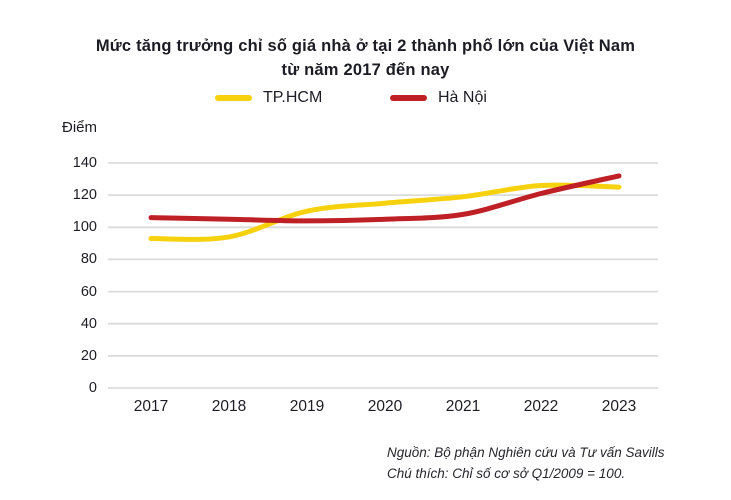 This screenshot has height=500, width=731. Describe the element at coordinates (92, 388) in the screenshot. I see `y-tick-label-0: 0` at that location.